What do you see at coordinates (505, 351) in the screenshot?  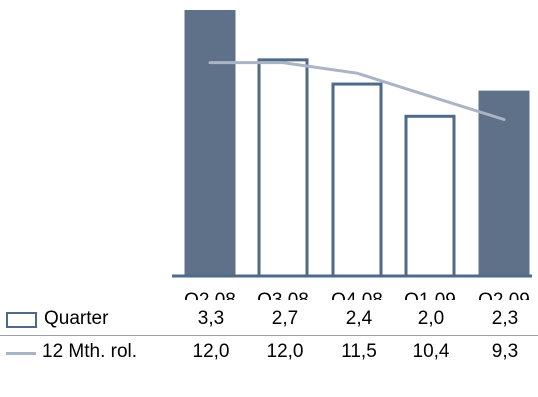 I see `rolling-value-q2-09: 9,3` at bounding box center [505, 351].